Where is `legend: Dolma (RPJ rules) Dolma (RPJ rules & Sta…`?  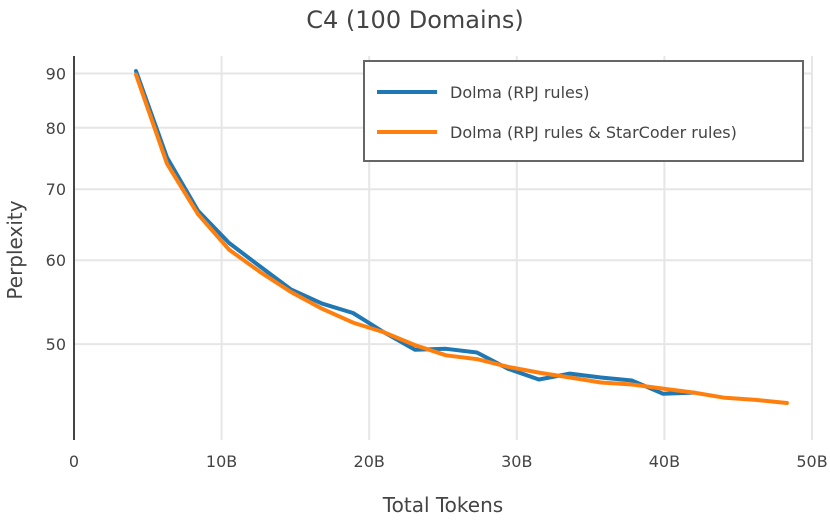 legend: Dolma (RPJ rules) Dolma (RPJ rules & Sta… is located at coordinates (583, 111).